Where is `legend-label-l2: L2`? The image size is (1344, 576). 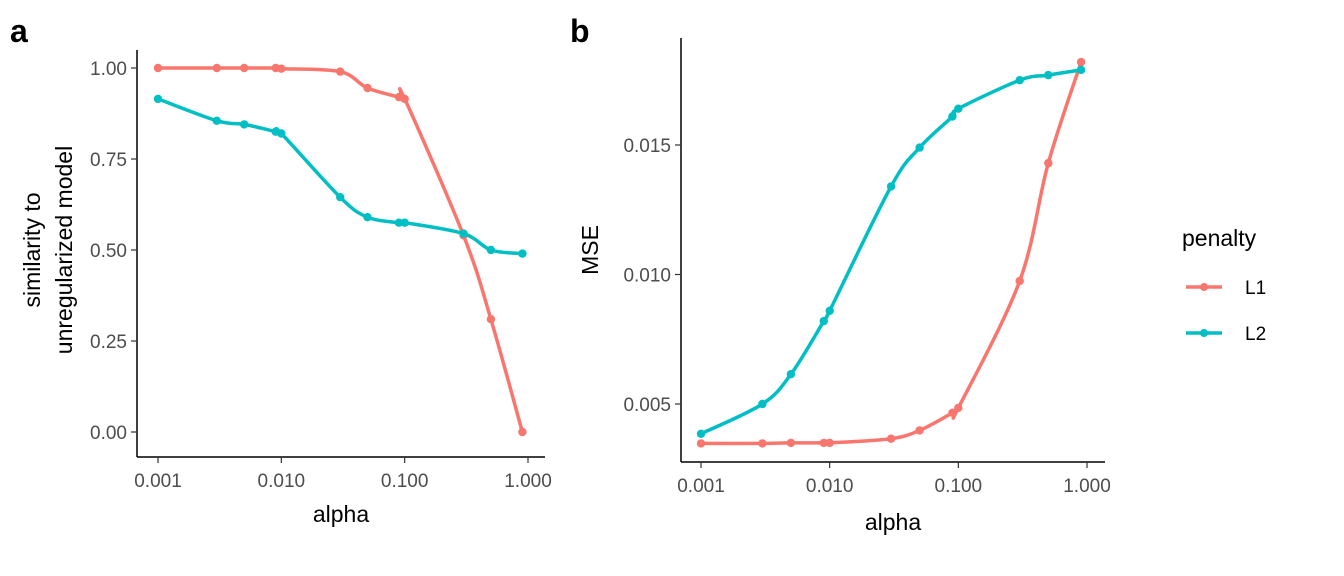 legend-label-l2: L2 is located at coordinates (1255, 334).